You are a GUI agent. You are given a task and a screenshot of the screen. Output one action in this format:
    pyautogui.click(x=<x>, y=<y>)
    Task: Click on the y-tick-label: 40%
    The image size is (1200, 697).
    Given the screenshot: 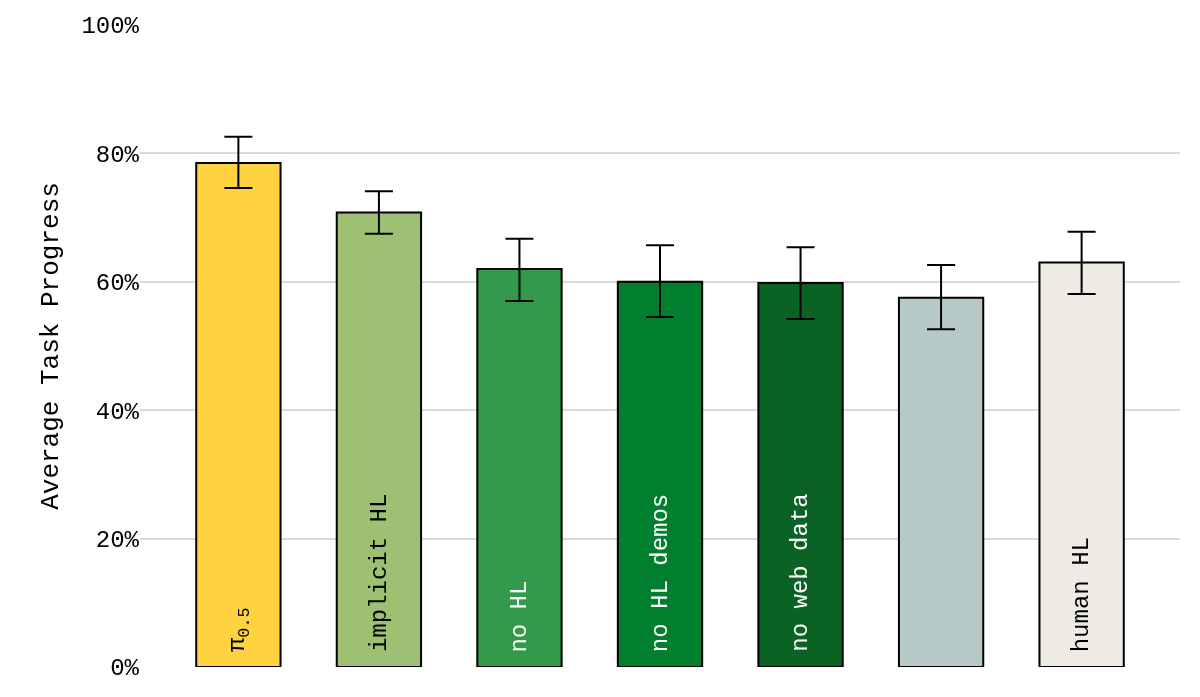 What is the action you would take?
    pyautogui.click(x=117, y=412)
    